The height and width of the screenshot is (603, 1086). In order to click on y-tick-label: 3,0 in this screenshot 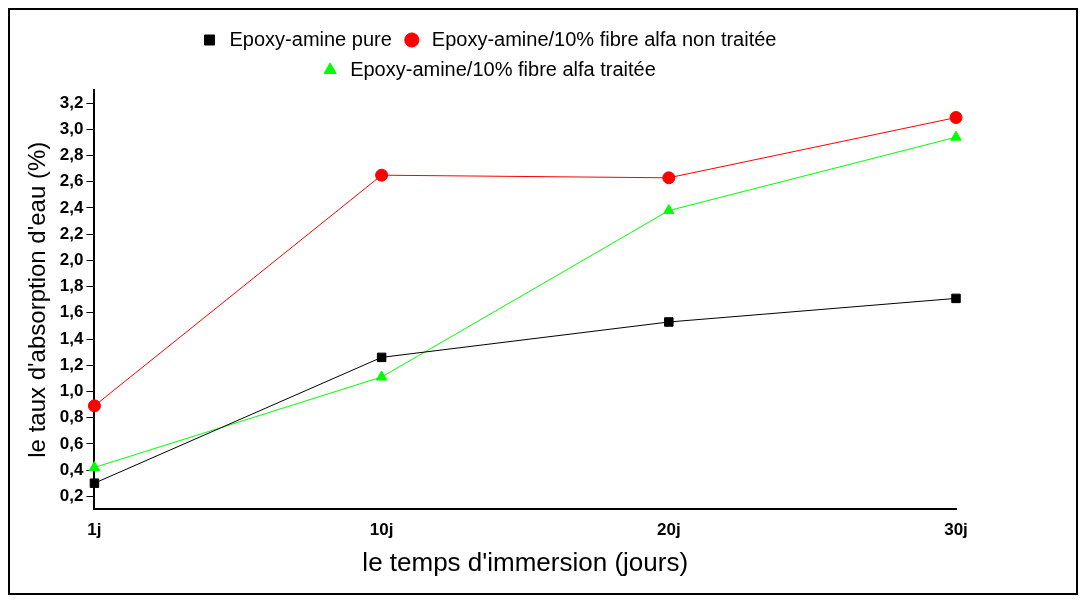, I will do `click(71, 129)`.